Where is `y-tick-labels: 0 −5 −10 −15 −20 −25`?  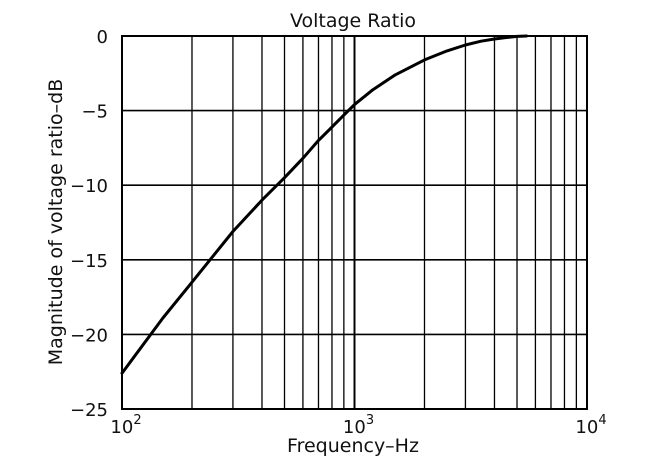 y-tick-labels: 0 −5 −10 −15 −20 −25 is located at coordinates (89, 224).